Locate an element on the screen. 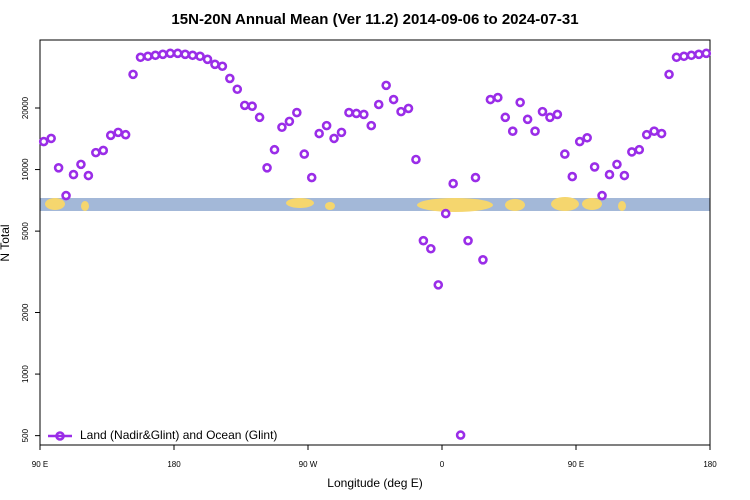  legend-marker is located at coordinates (60, 436).